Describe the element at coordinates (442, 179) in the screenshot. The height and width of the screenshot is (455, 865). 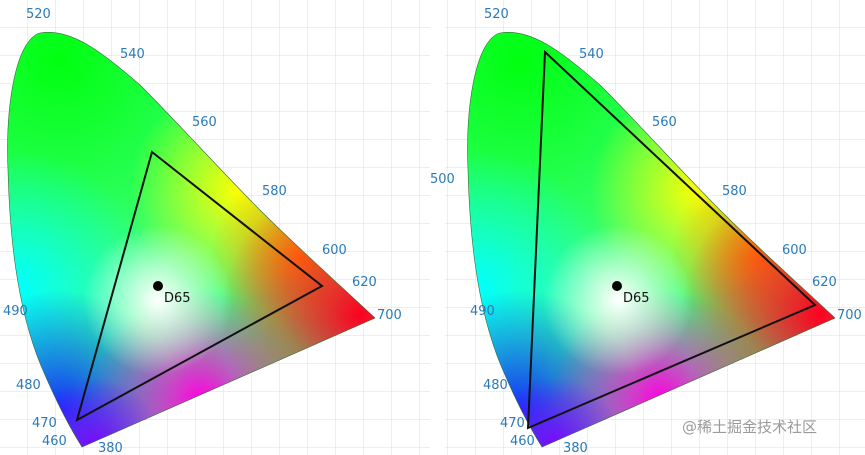
I see `wavelength-label: 500` at that location.